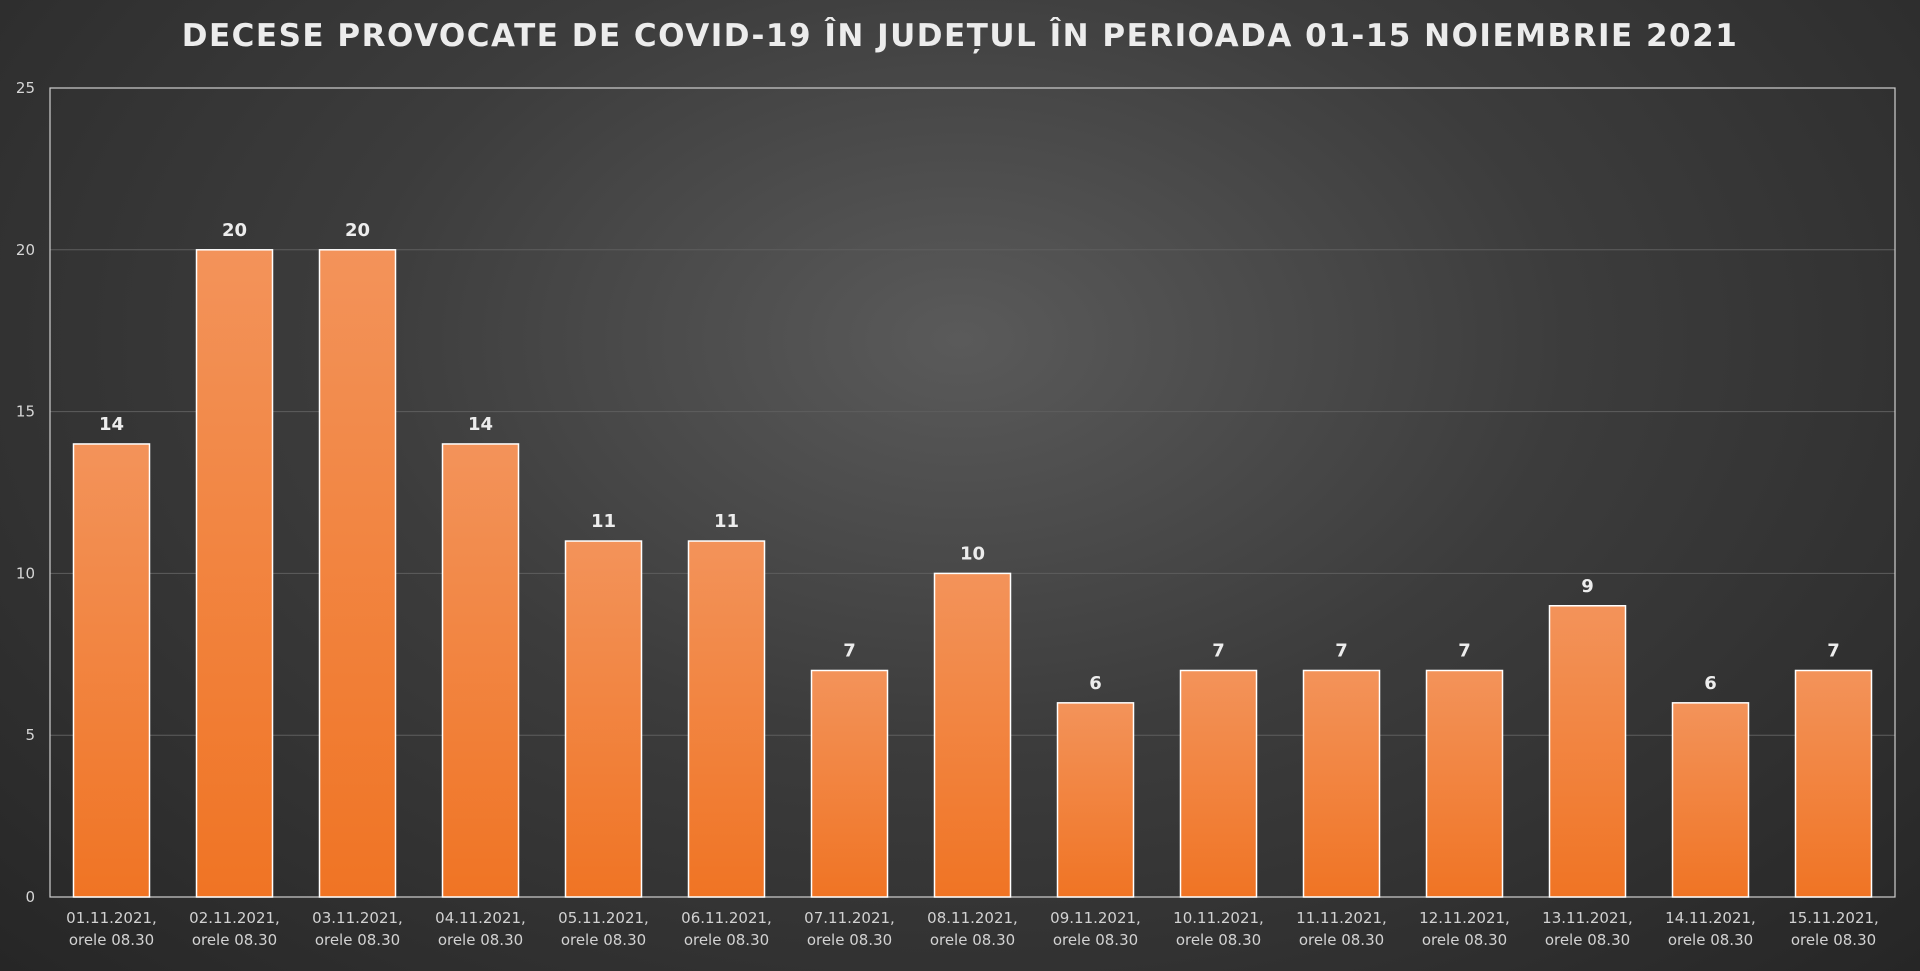 This screenshot has width=1920, height=971. Describe the element at coordinates (25, 492) in the screenshot. I see `y-tick-labels: 0 5 10 15 20 25` at that location.